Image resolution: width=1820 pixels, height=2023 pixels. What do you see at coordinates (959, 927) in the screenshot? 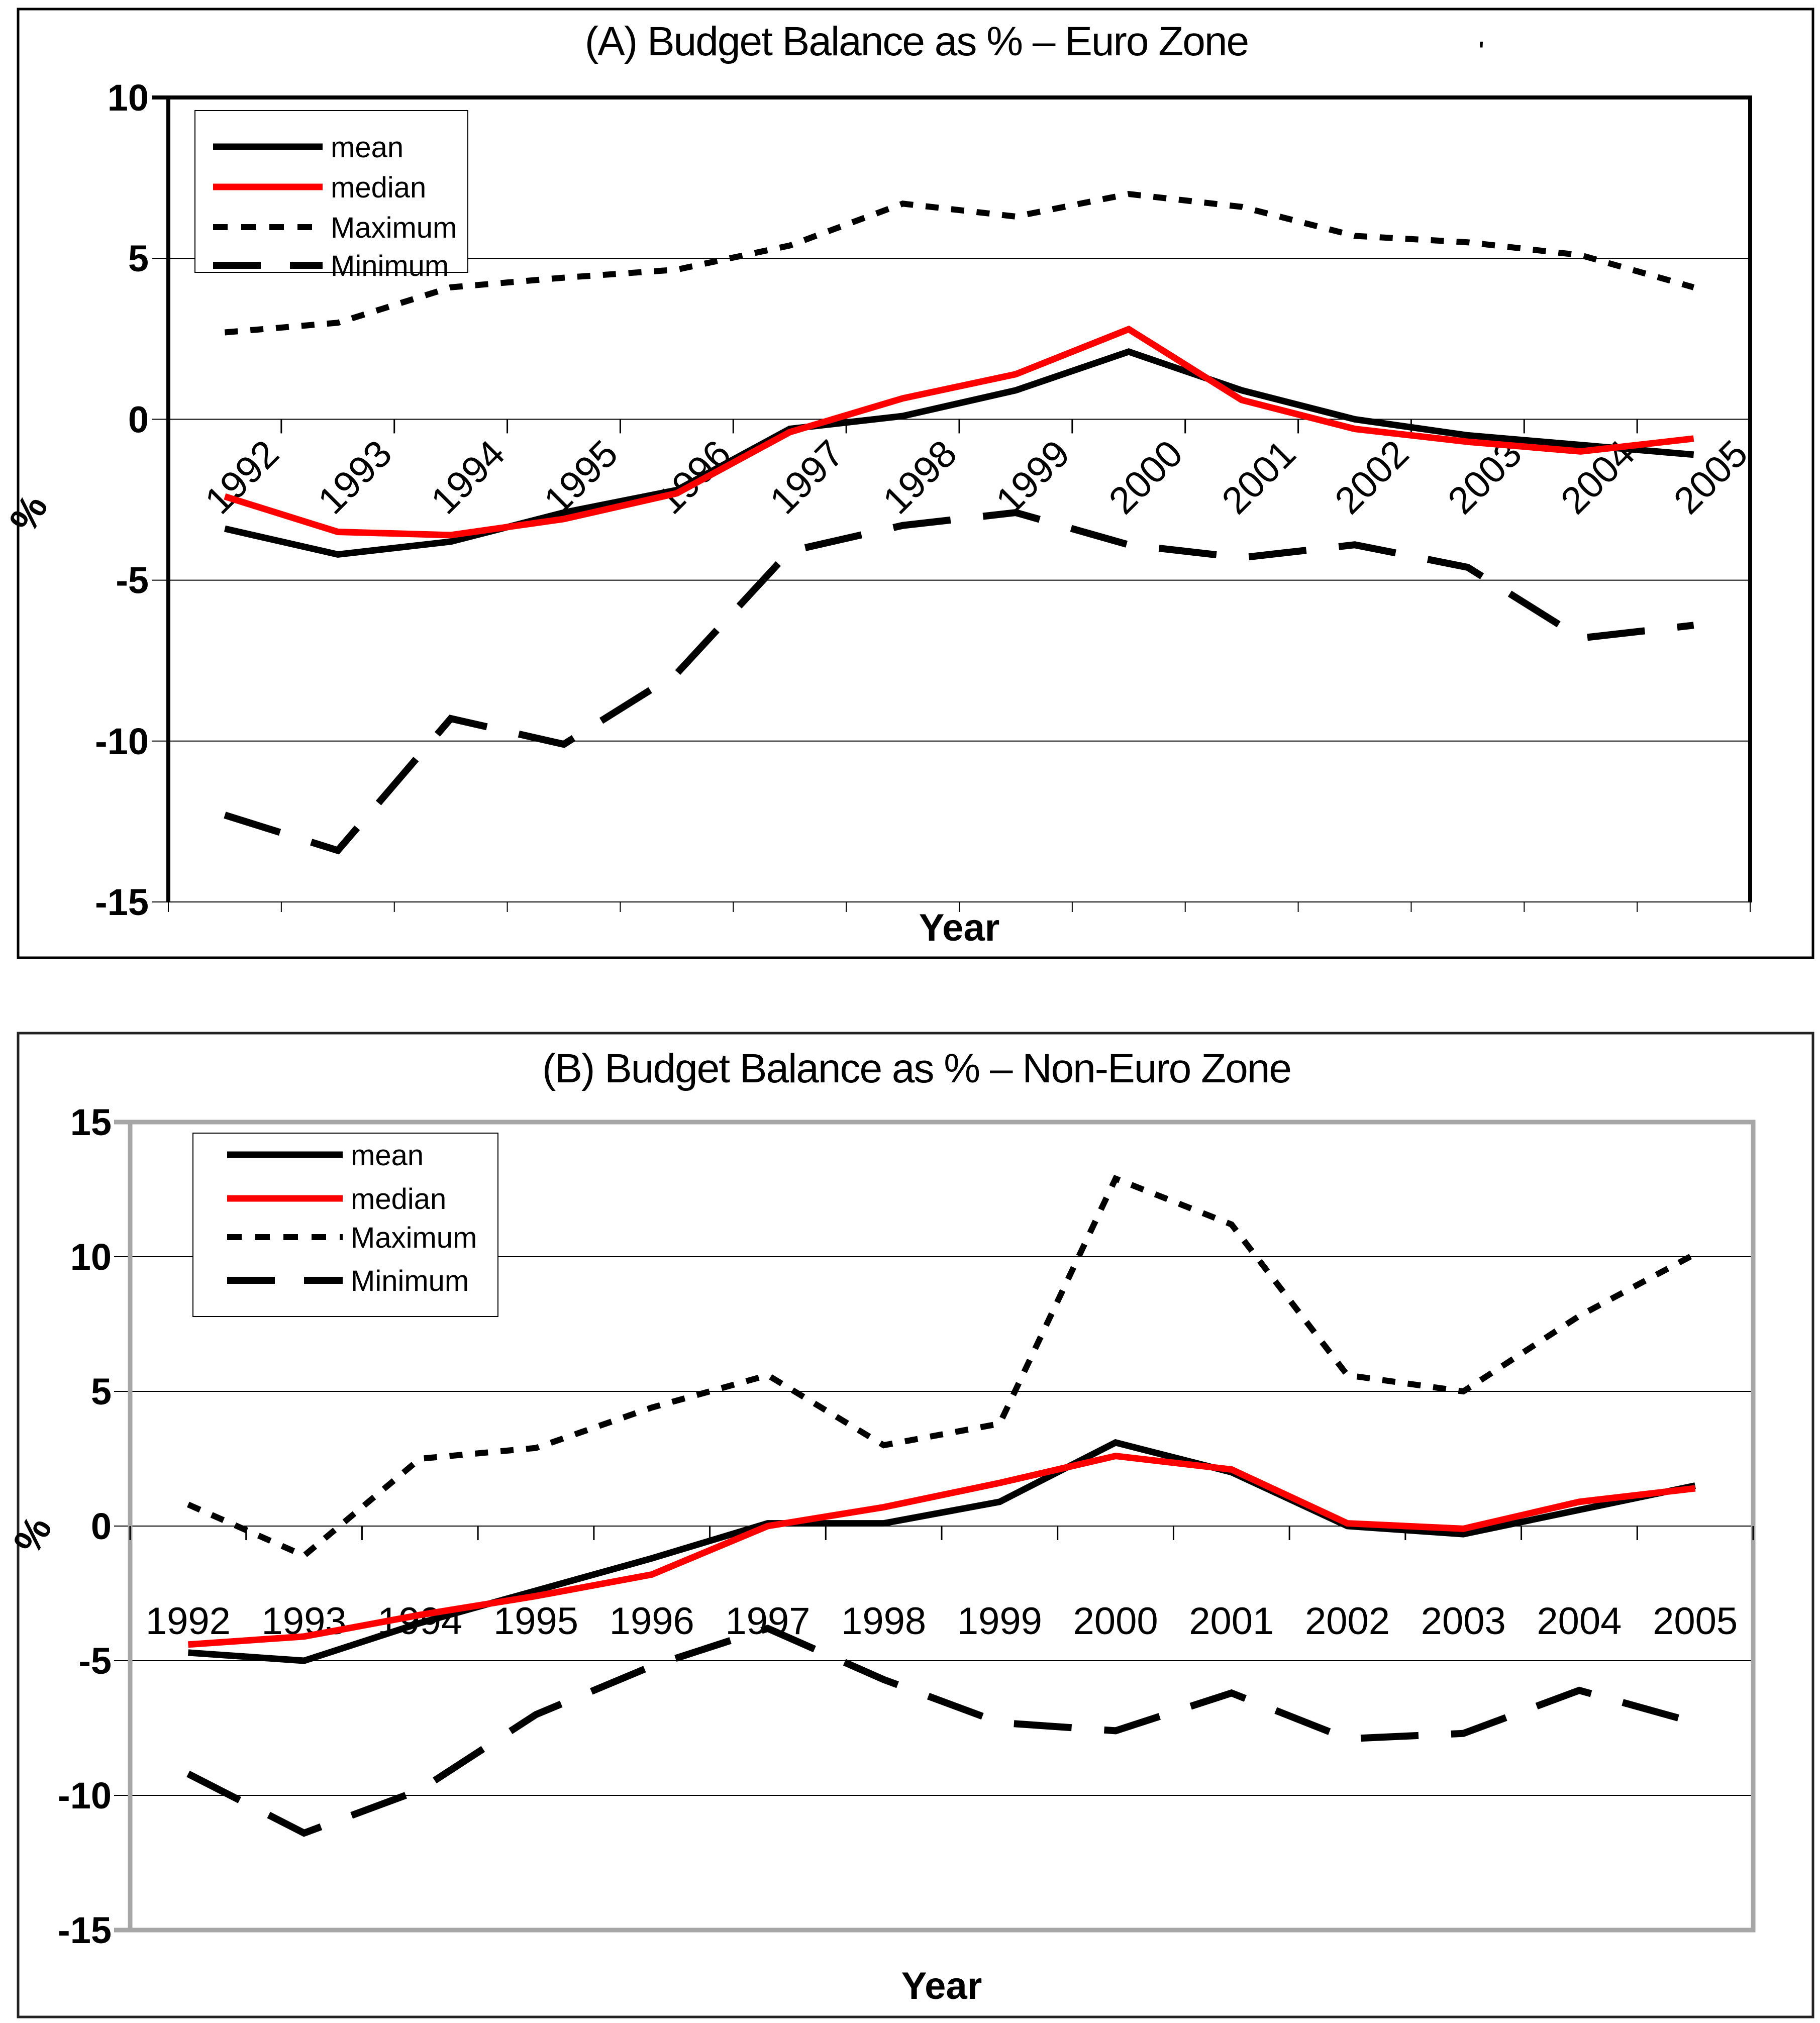
I see `panel-a-x-axis-label: Year` at bounding box center [959, 927].